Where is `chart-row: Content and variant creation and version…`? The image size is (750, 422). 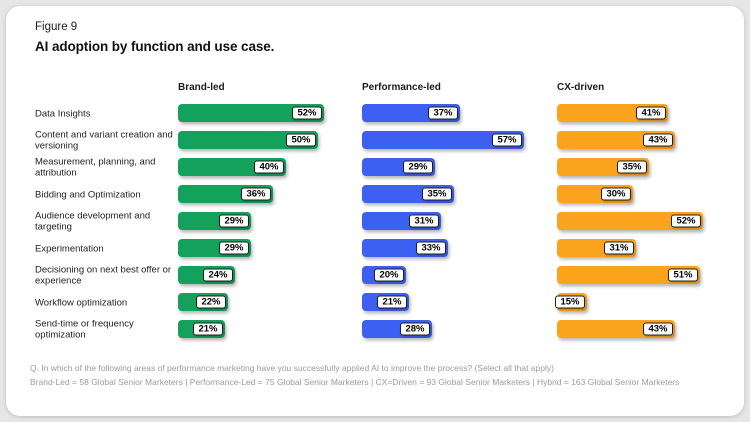 chart-row: Content and variant creation and version… is located at coordinates (375, 140).